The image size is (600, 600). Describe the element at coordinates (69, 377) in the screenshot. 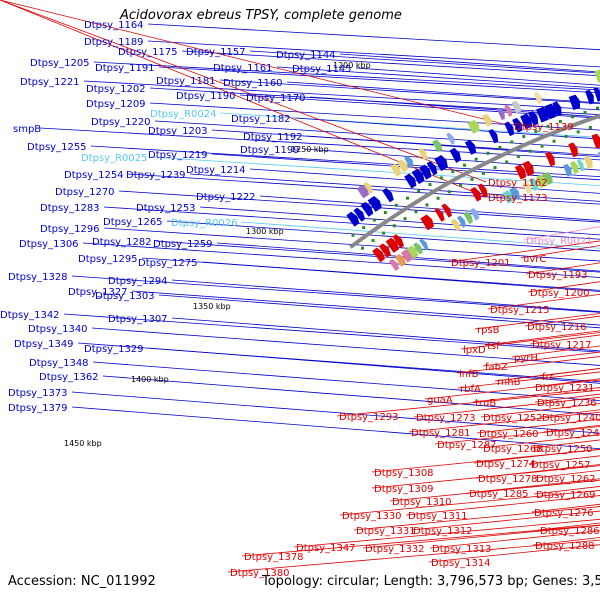

I see `gene-label: Dtpsy_1362` at that location.